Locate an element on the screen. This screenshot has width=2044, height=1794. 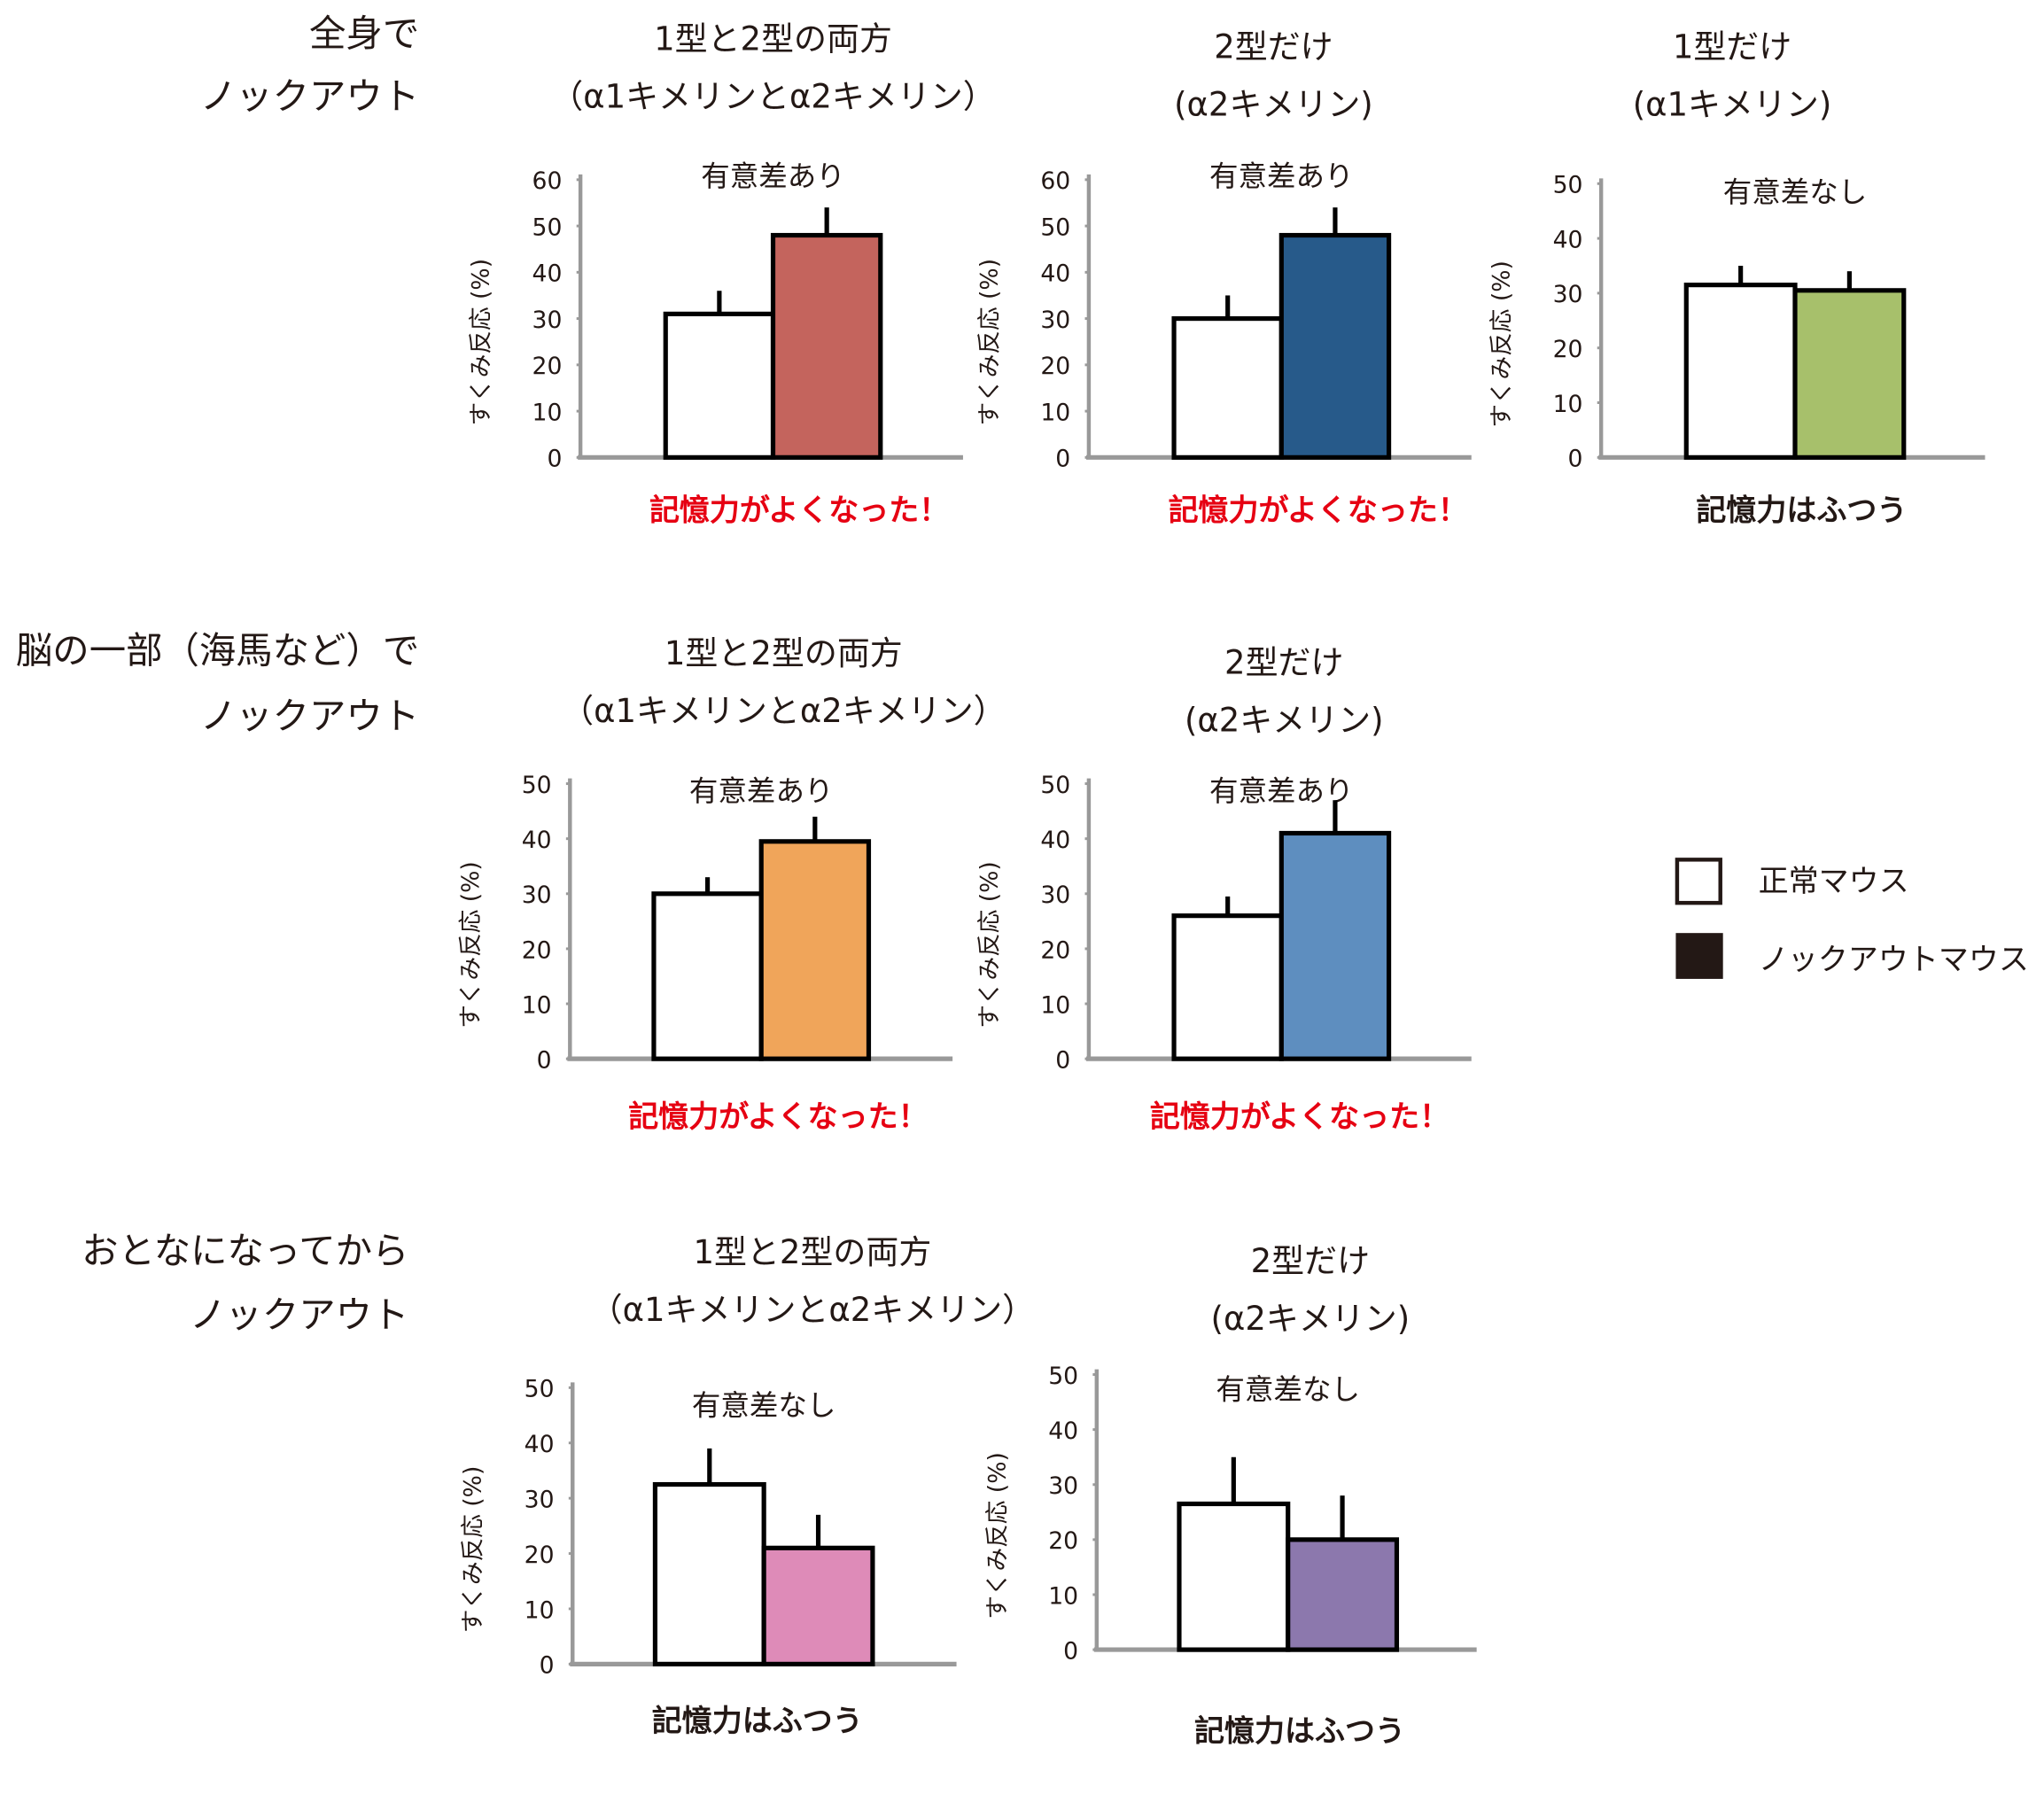
row-header-1-line2: ノックアウト is located at coordinates (310, 96).